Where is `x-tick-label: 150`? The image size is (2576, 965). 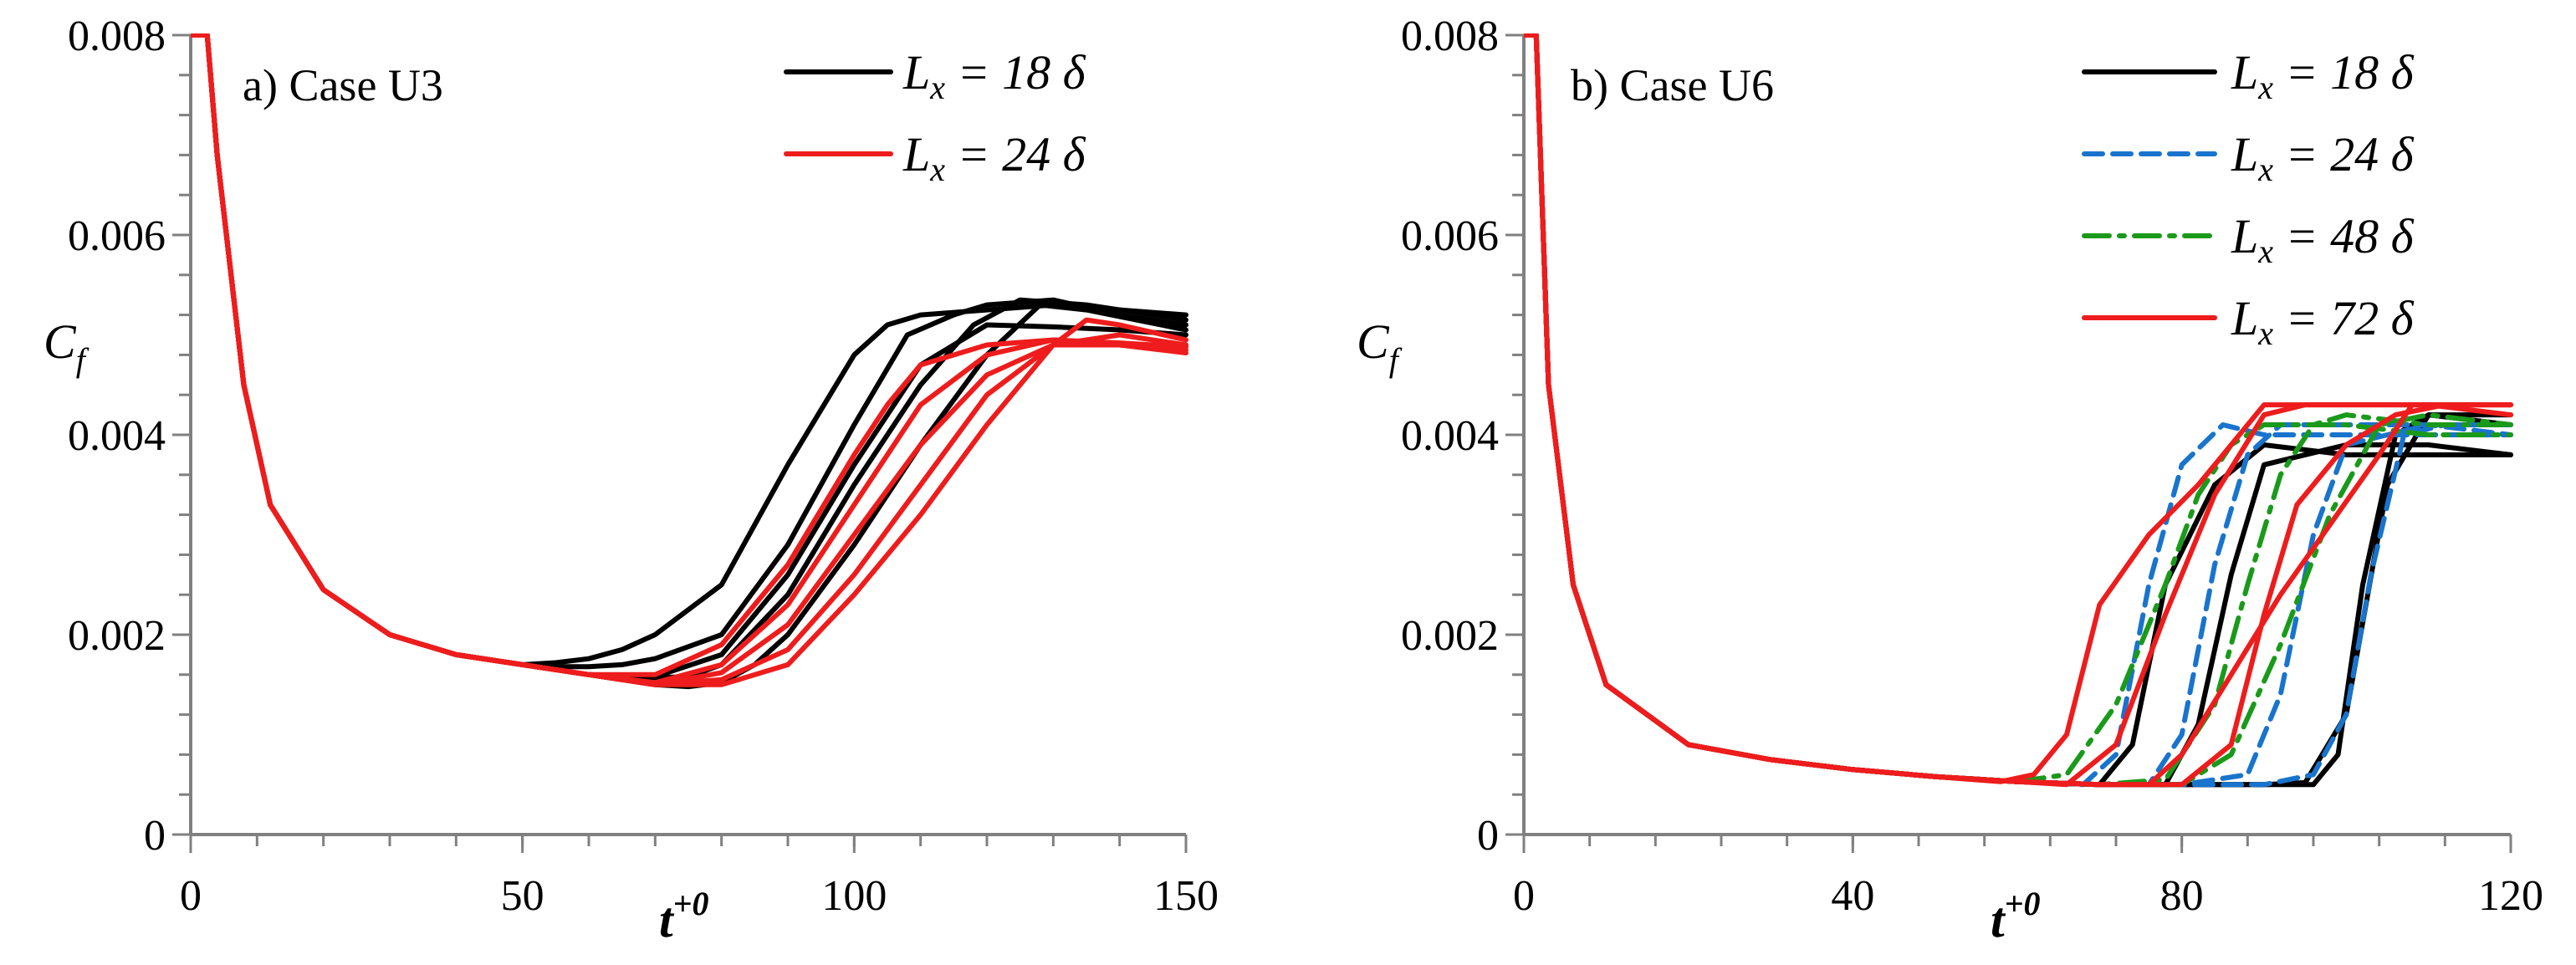
x-tick-label: 150 is located at coordinates (1186, 896).